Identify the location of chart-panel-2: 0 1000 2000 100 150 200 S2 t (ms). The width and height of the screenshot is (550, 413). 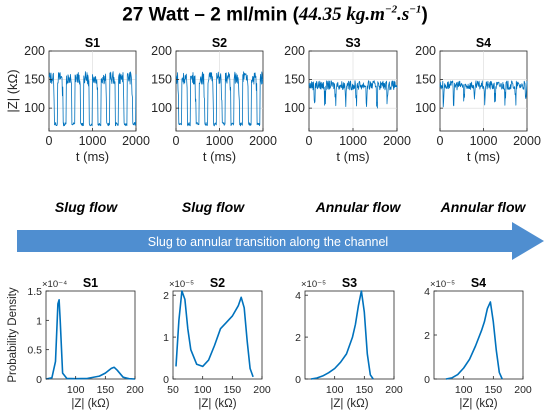
(214, 100).